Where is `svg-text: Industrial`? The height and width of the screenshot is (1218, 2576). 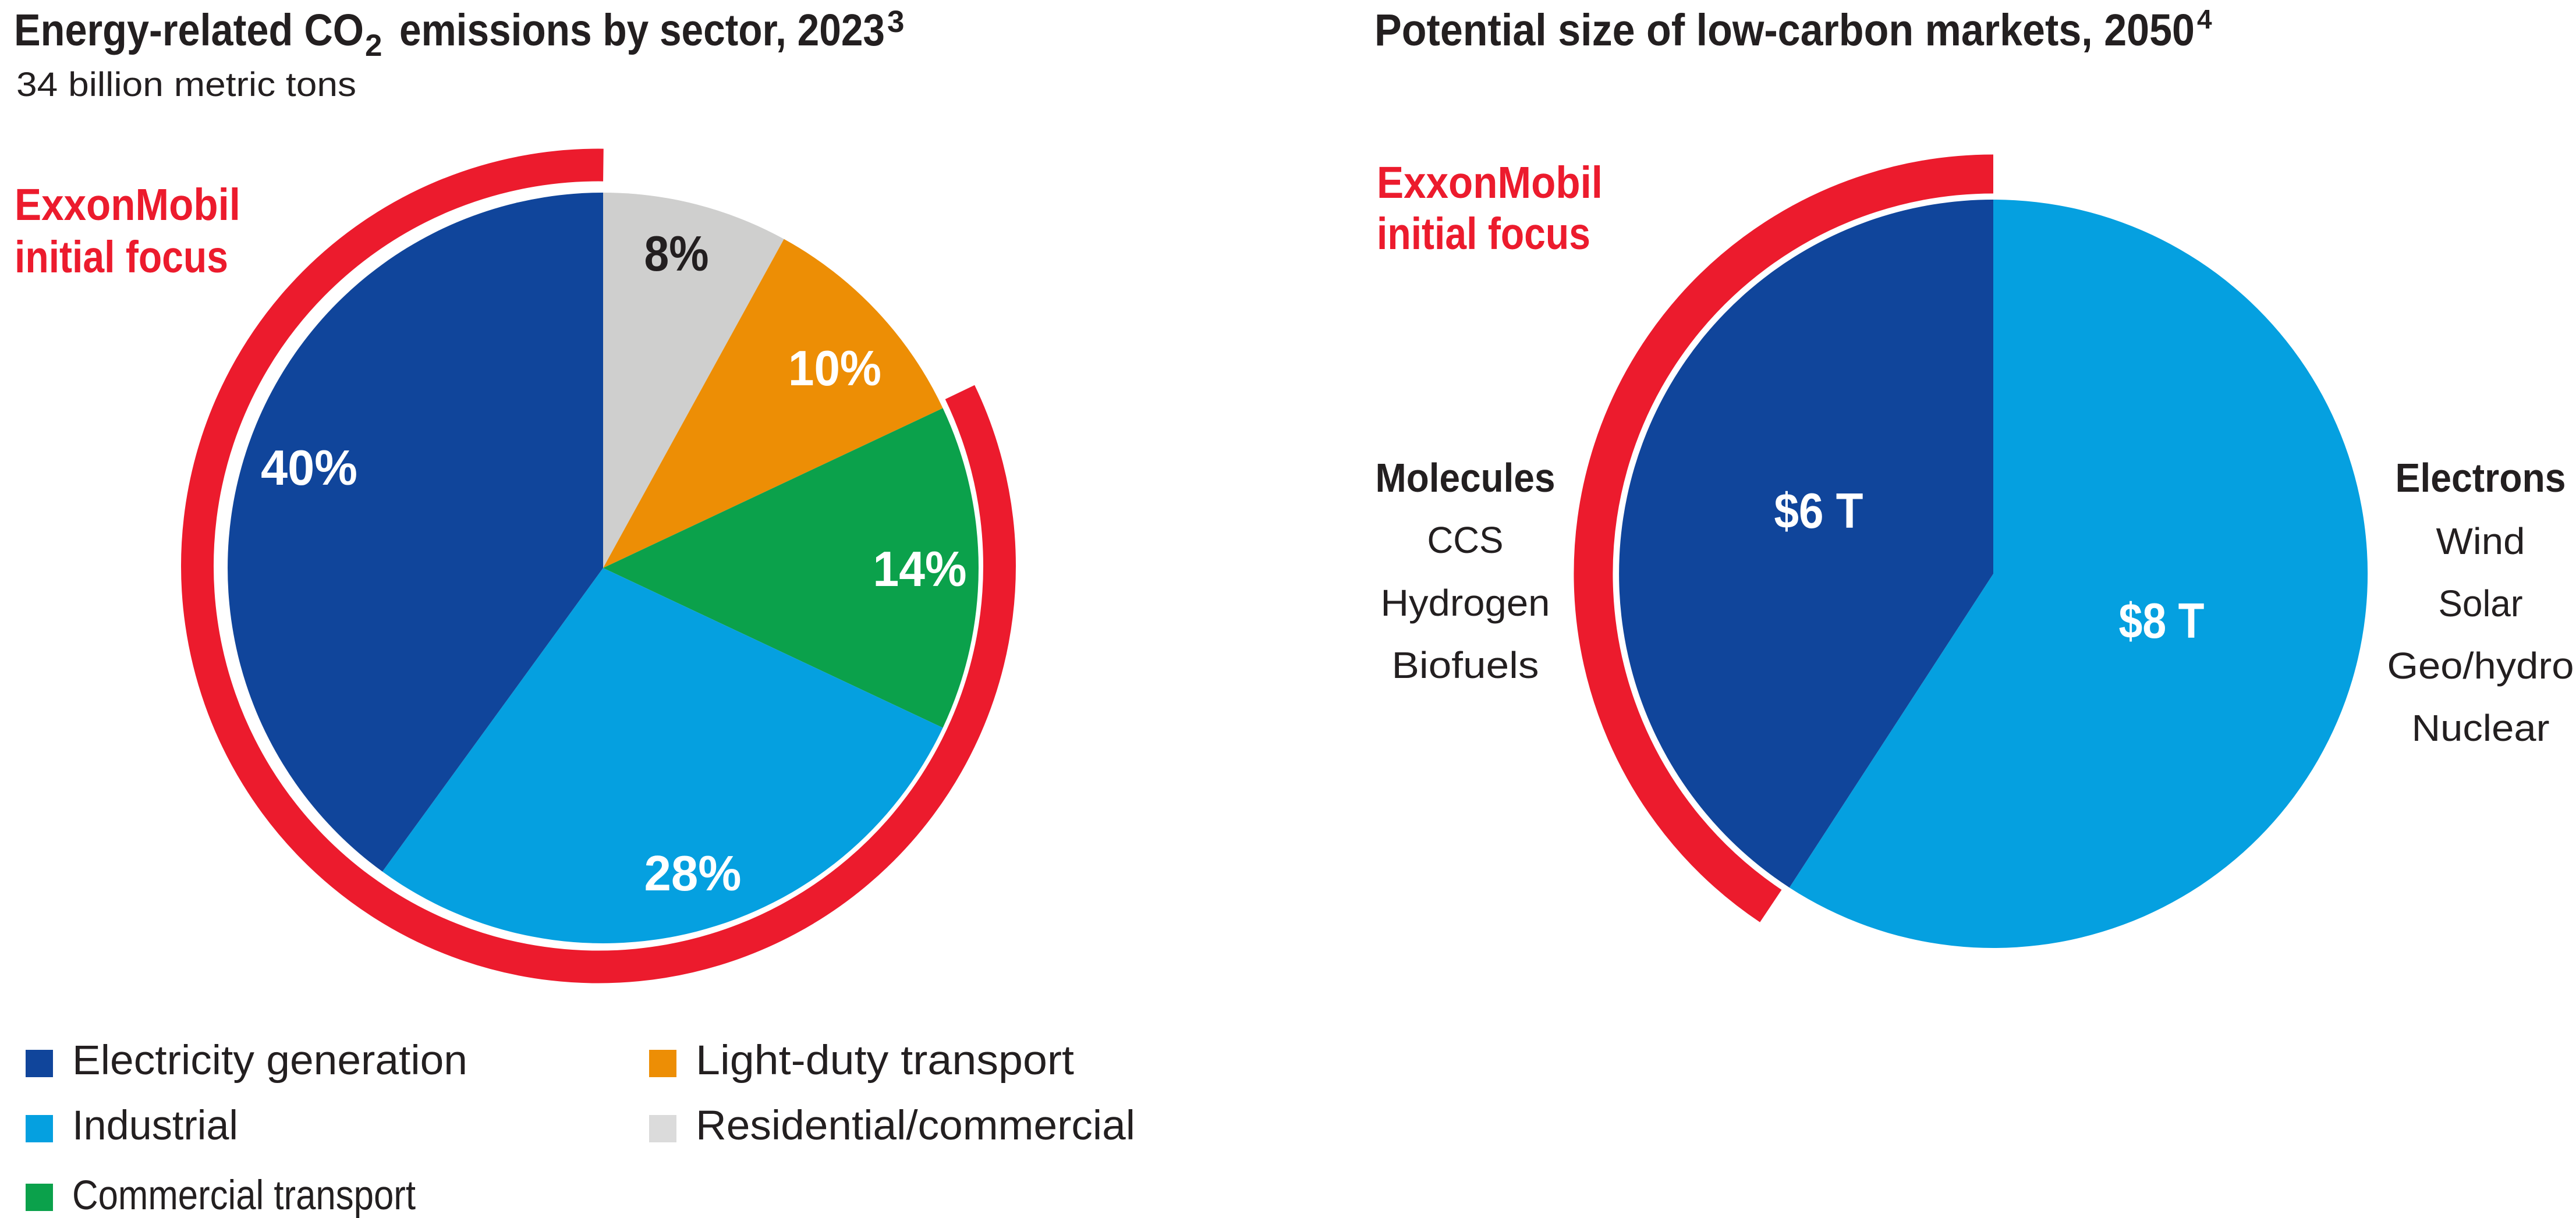
svg-text: Industrial is located at coordinates (155, 1126).